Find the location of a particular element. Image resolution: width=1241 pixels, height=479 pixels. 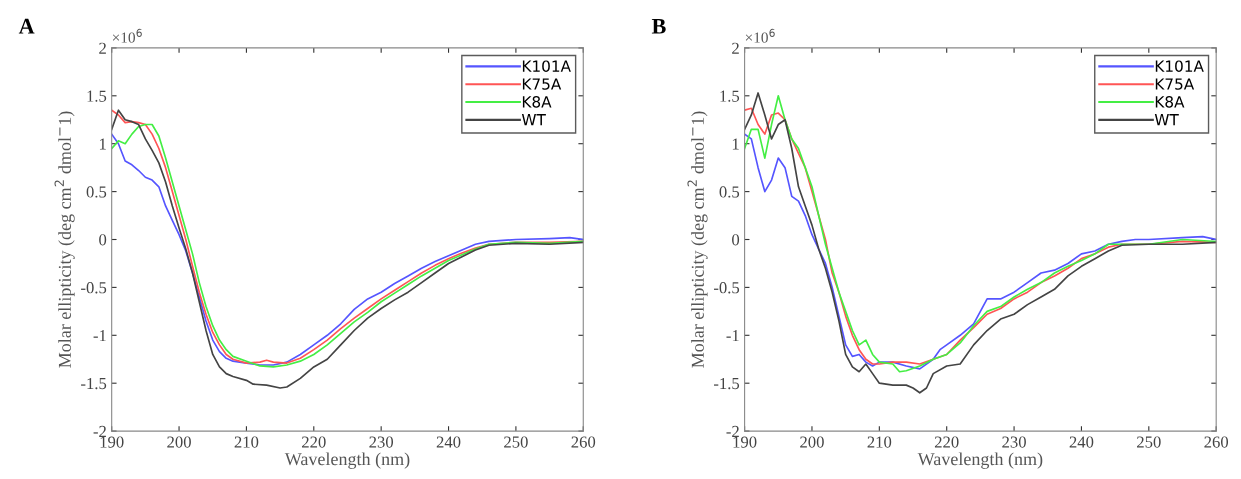

chart-title: A is located at coordinates (26, 26).